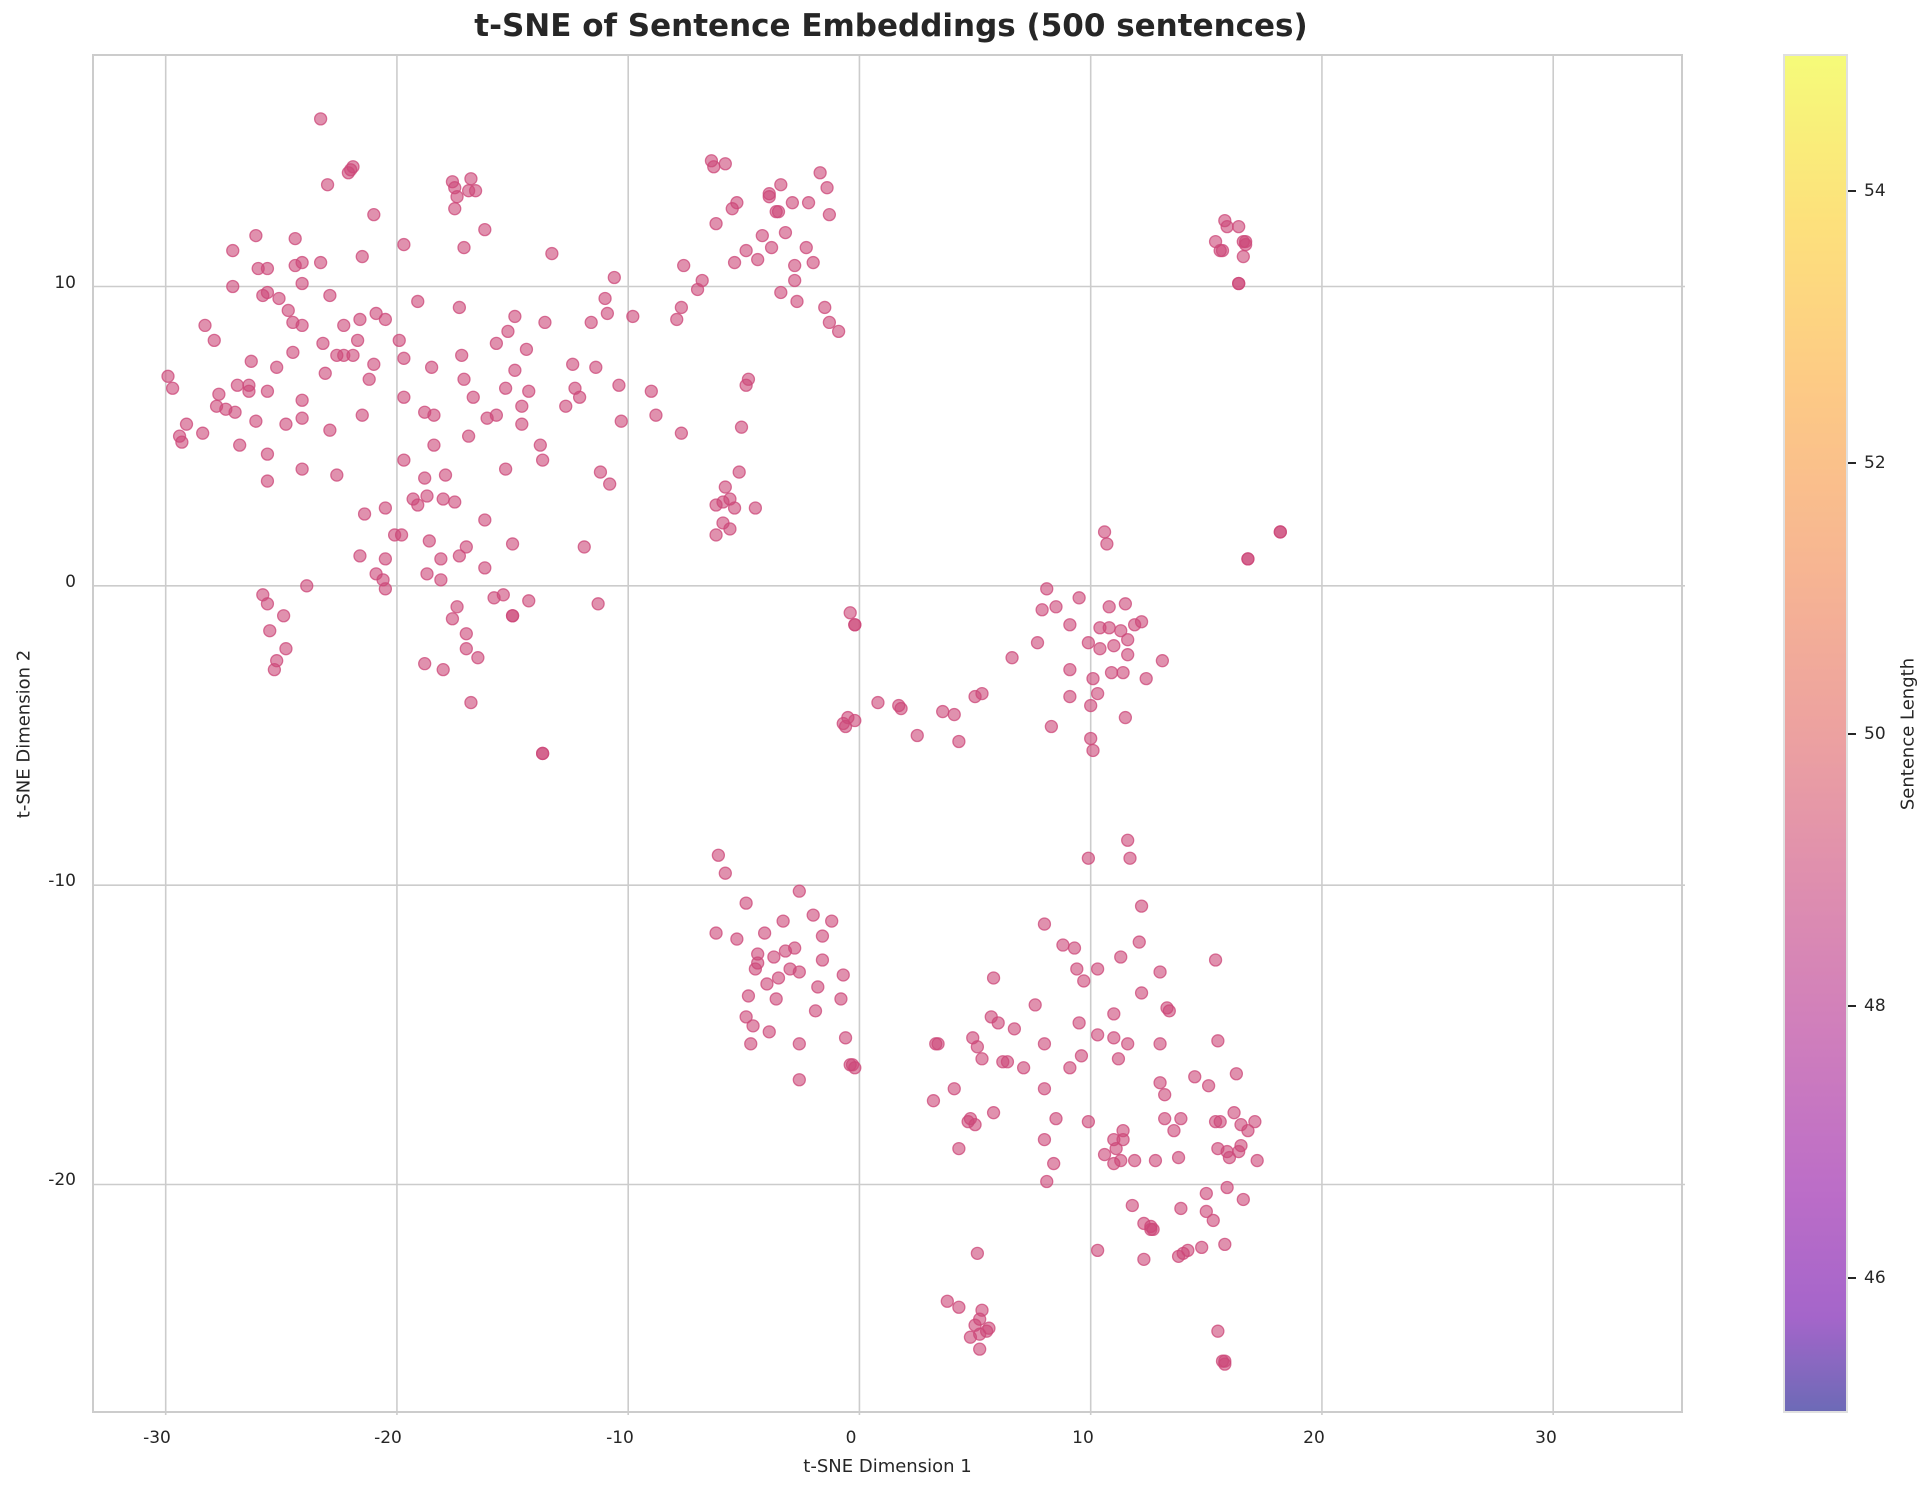 The image size is (1924, 1485). Describe the element at coordinates (388, 1438) in the screenshot. I see `x-tick-label: -20` at that location.